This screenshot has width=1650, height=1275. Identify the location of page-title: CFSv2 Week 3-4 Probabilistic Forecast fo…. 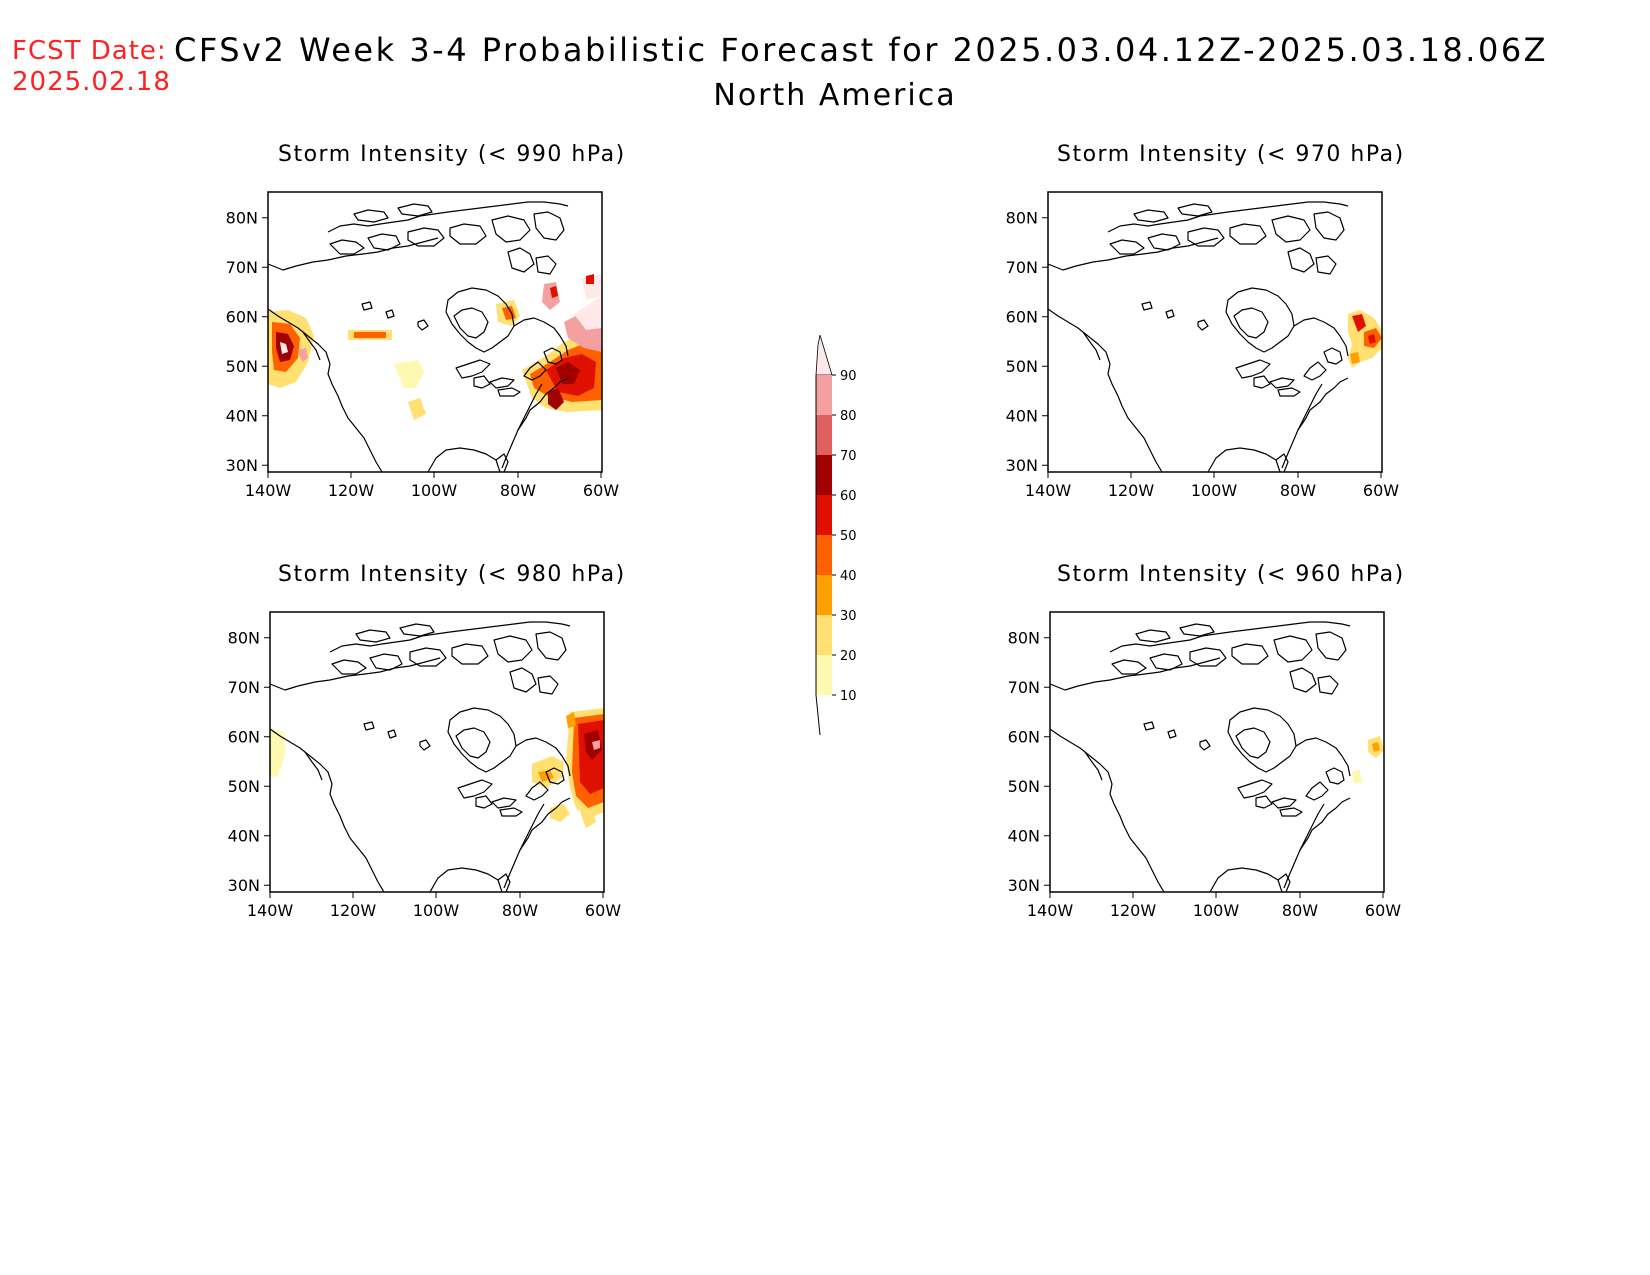
(861, 50).